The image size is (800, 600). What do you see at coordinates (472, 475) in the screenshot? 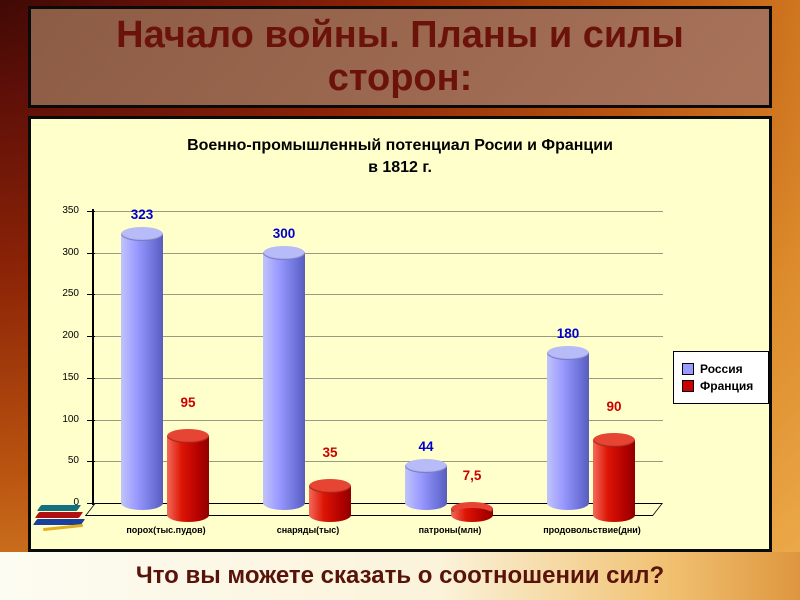
I see `value-label-france-3: 7,5` at bounding box center [472, 475].